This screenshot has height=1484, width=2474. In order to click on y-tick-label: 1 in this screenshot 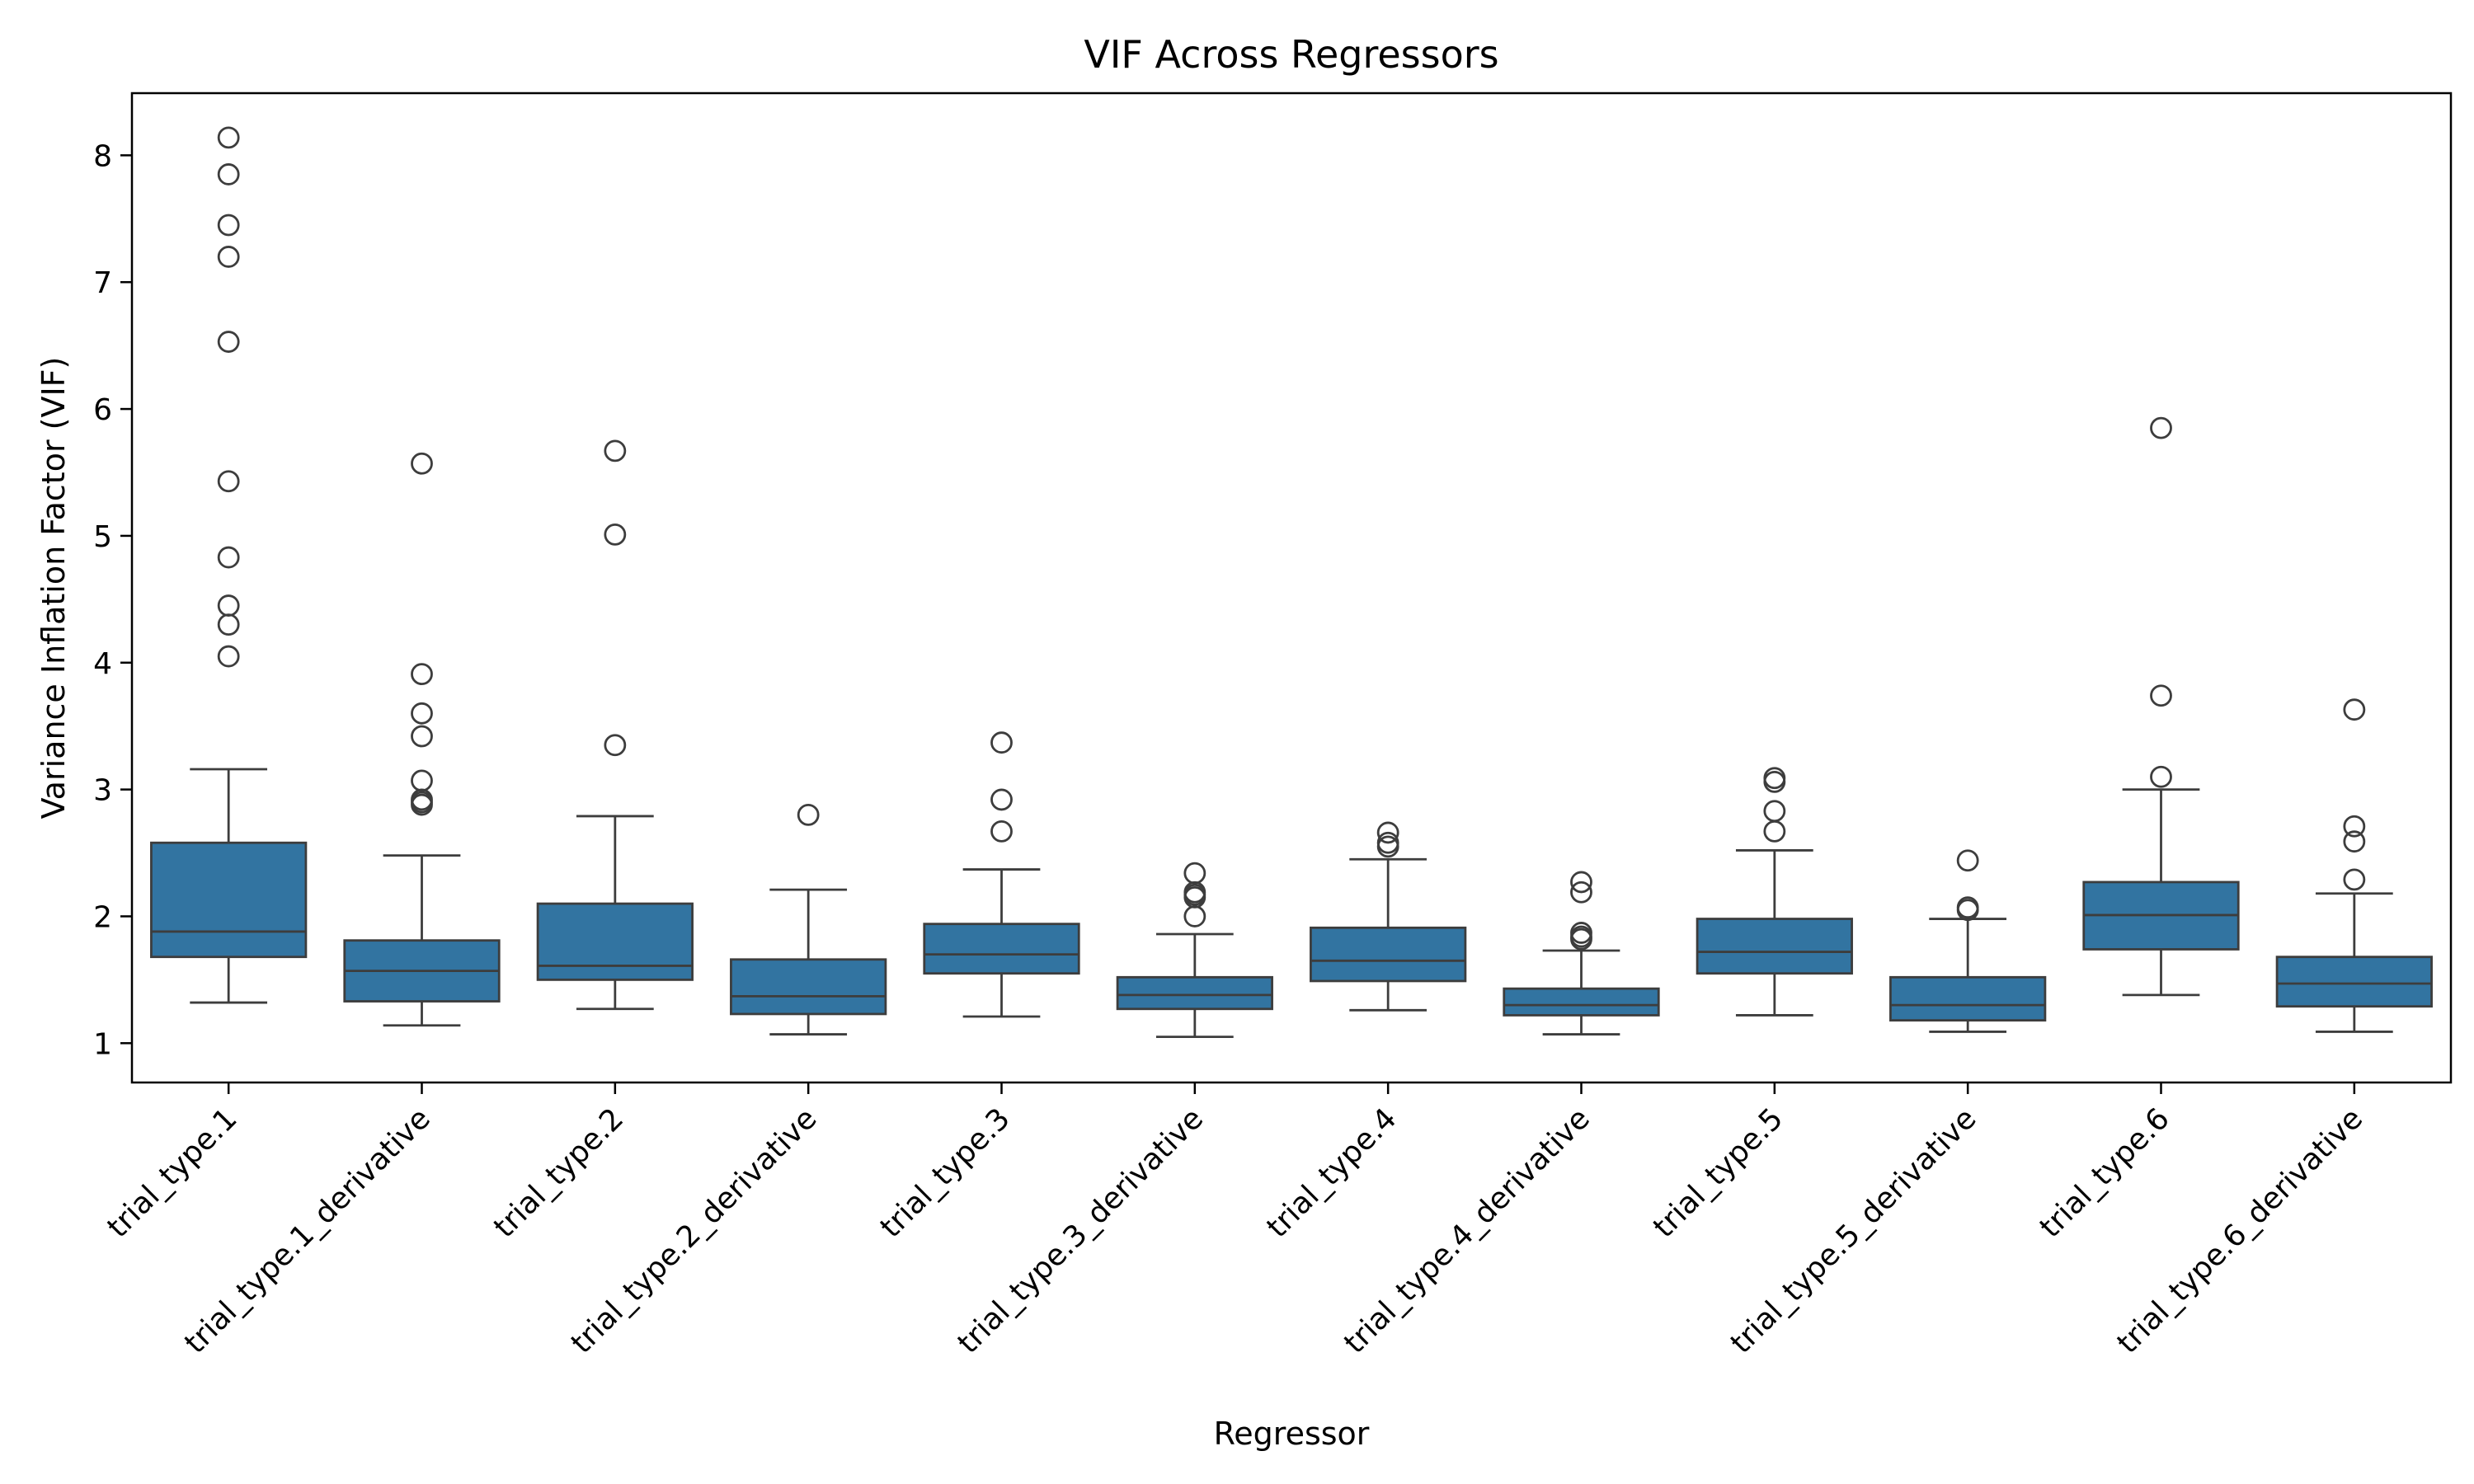, I will do `click(102, 1044)`.